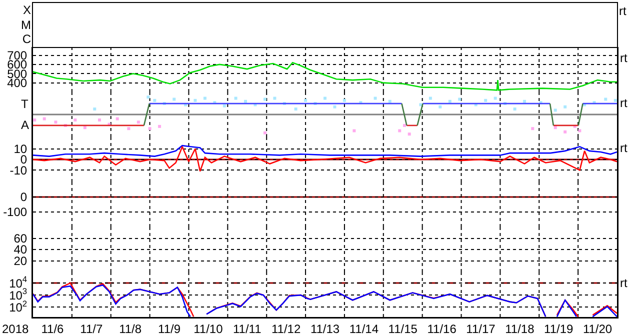 The width and height of the screenshot is (633, 334). What do you see at coordinates (130, 328) in the screenshot?
I see `x-tick-label: 11/8` at bounding box center [130, 328].